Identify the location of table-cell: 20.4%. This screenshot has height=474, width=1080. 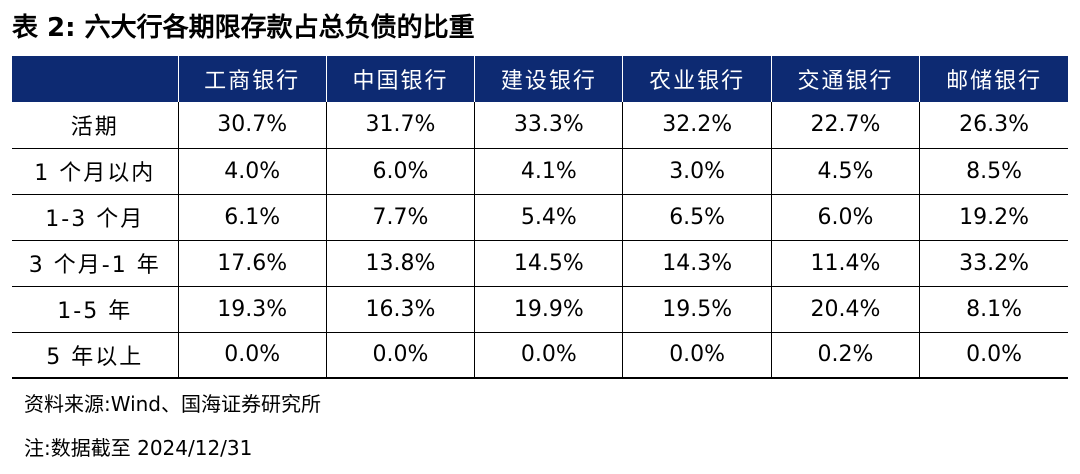
(845, 309).